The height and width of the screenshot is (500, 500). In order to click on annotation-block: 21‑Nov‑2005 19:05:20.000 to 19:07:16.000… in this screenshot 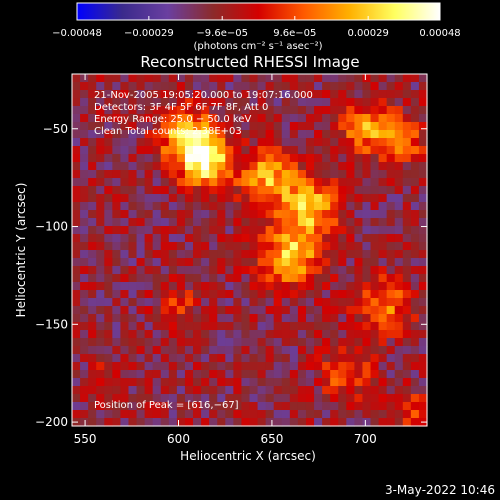, I will do `click(203, 113)`.